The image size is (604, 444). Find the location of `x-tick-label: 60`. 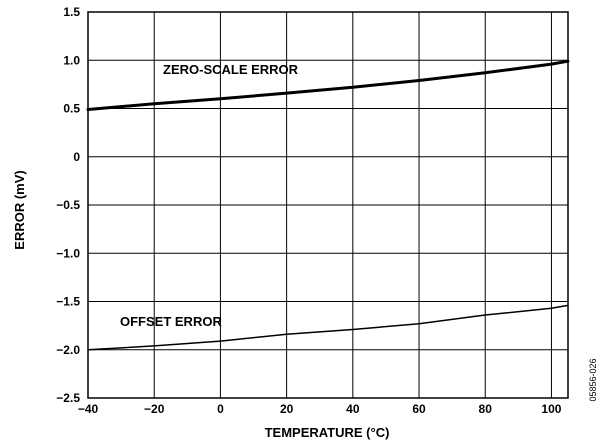

x-tick-label: 60 is located at coordinates (419, 409).